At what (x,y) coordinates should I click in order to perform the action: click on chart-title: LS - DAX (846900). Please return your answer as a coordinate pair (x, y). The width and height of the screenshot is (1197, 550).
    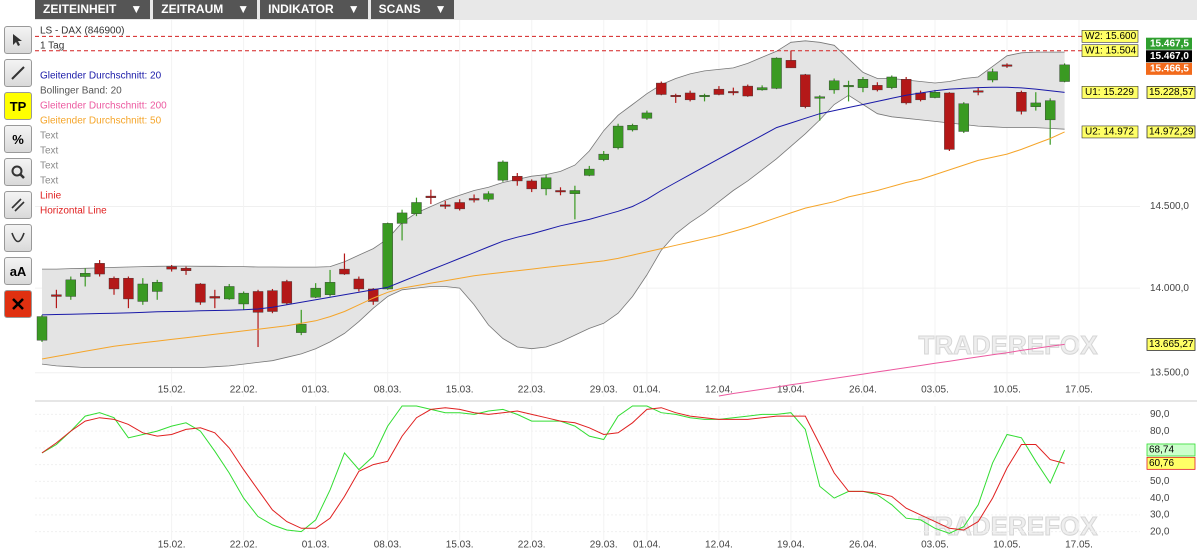
    Looking at the image, I should click on (82, 31).